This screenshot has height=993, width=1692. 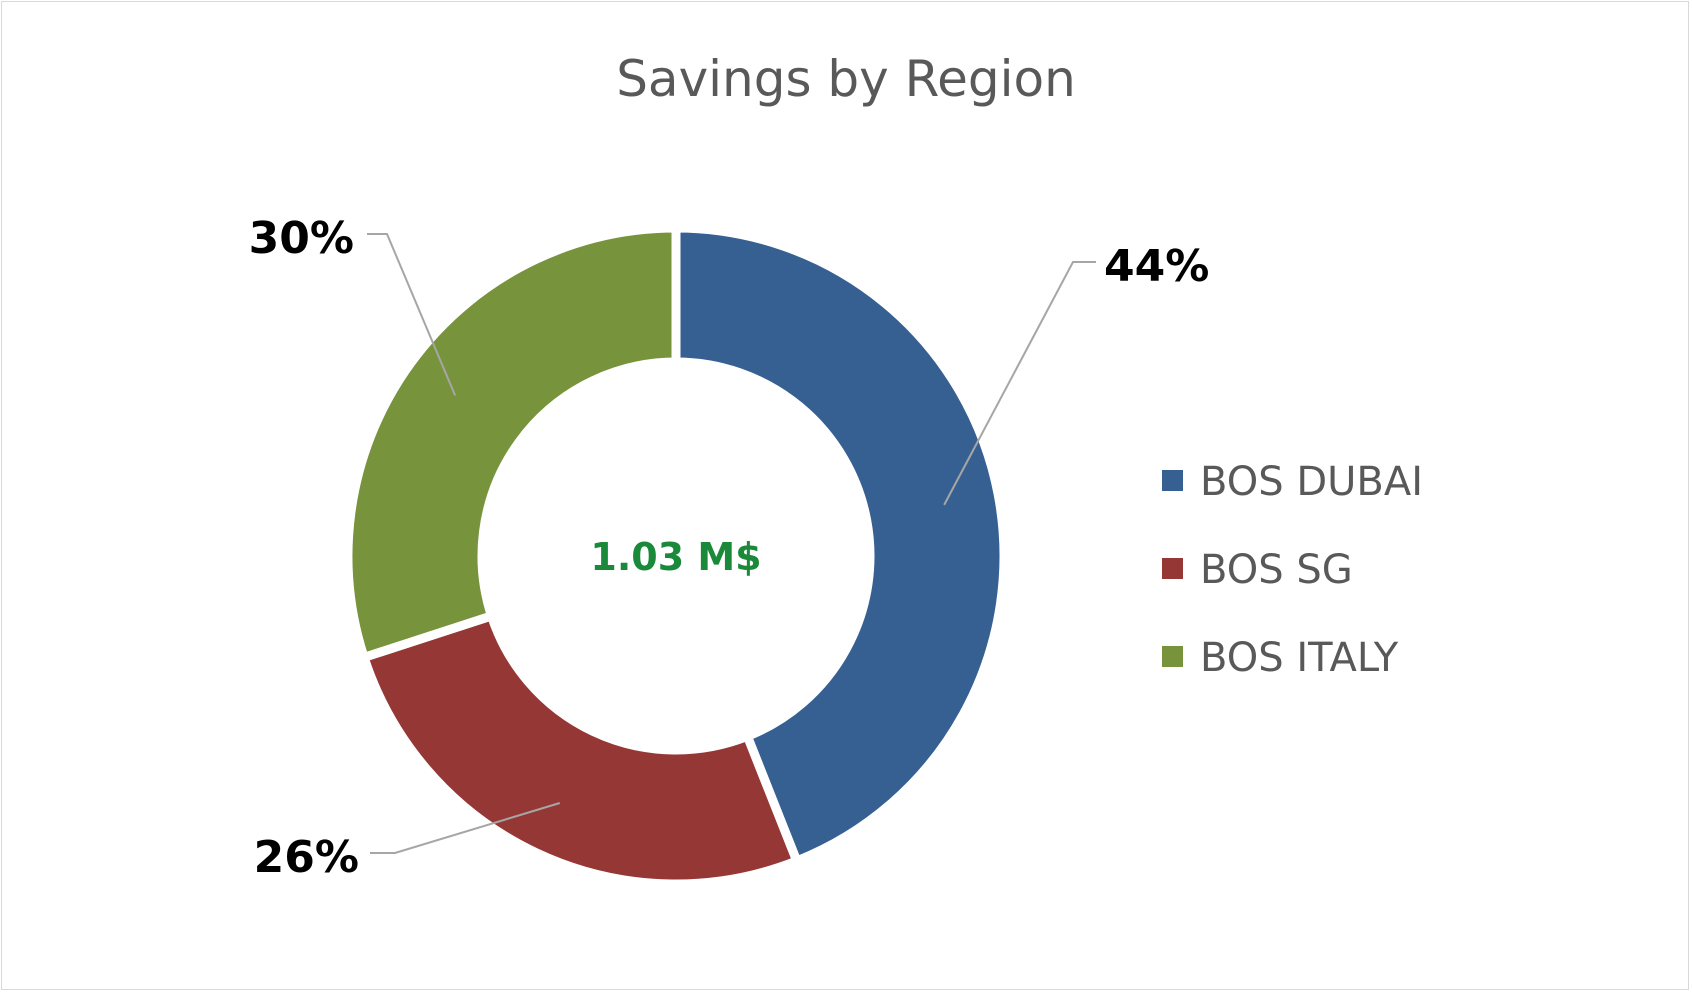 I want to click on legend-label-3: BOS ITALY, so click(x=1299, y=658).